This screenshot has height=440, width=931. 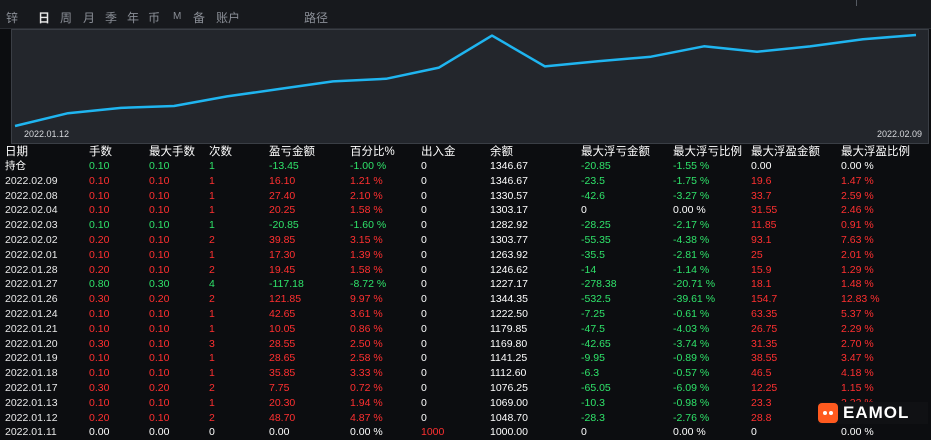 What do you see at coordinates (761, 402) in the screenshot?
I see `cell-max-float-profit: 23.3` at bounding box center [761, 402].